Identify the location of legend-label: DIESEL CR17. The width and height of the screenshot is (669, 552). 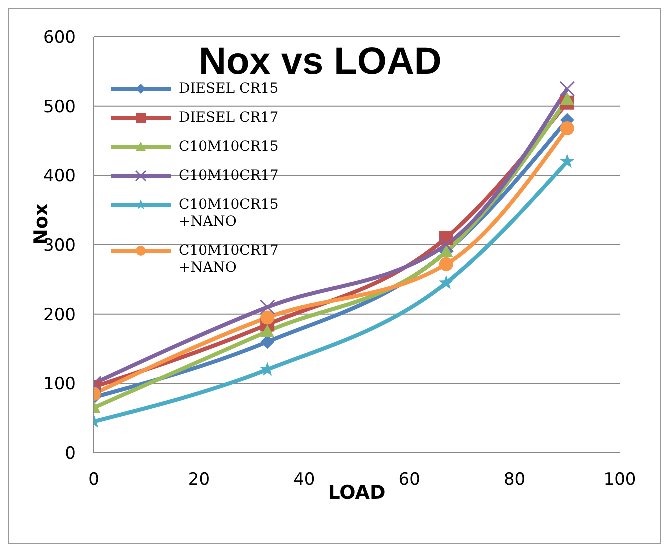
(229, 118).